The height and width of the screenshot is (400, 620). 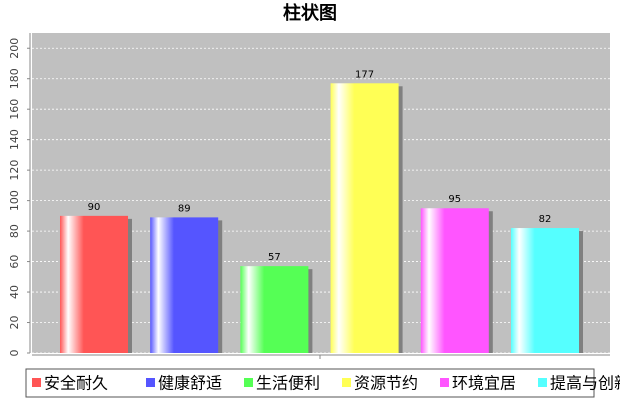 I want to click on chart-title: 柱状图, so click(x=310, y=13).